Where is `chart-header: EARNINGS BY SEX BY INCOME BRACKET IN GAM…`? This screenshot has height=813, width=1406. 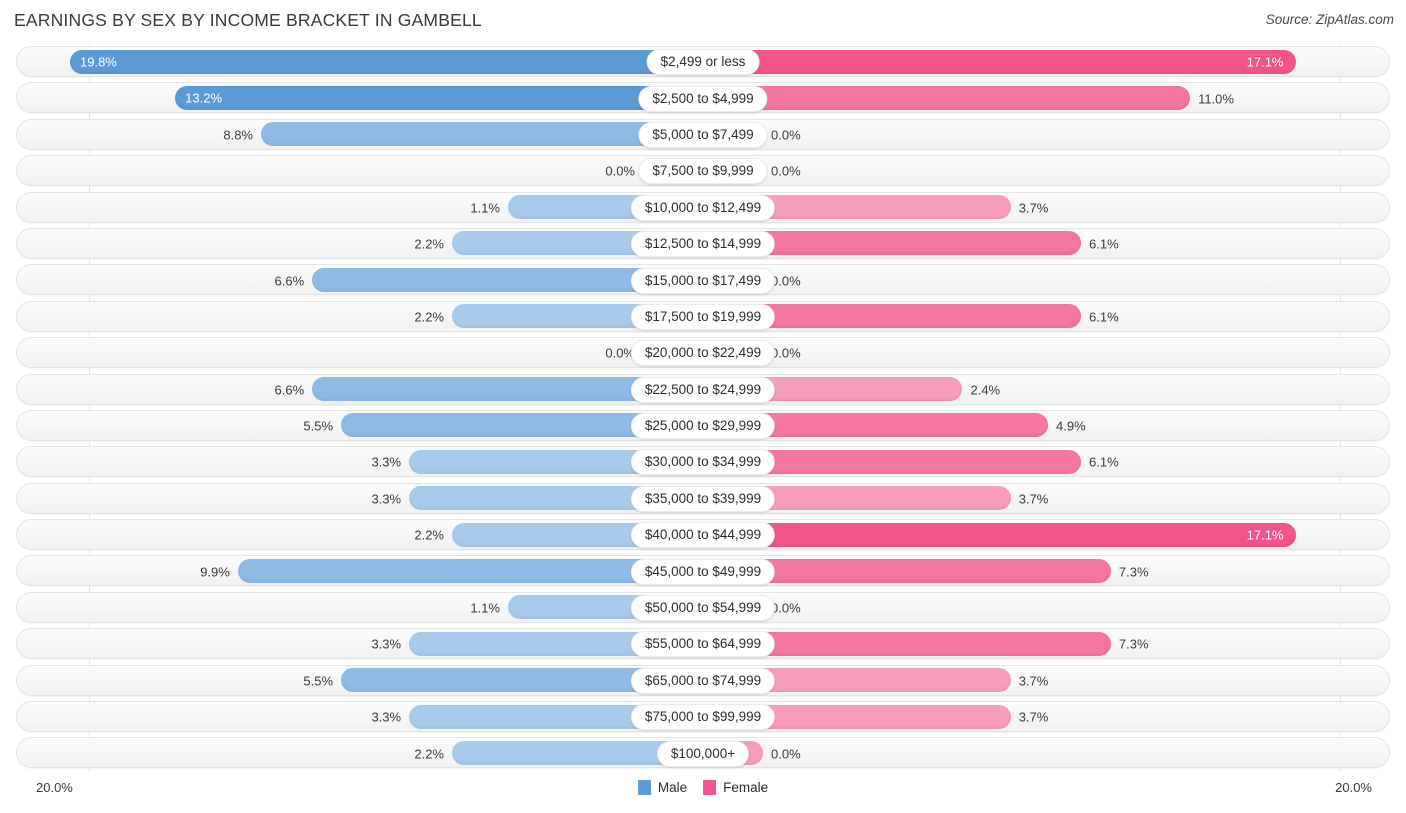
chart-header: EARNINGS BY SEX BY INCOME BRACKET IN GAM… is located at coordinates (703, 22).